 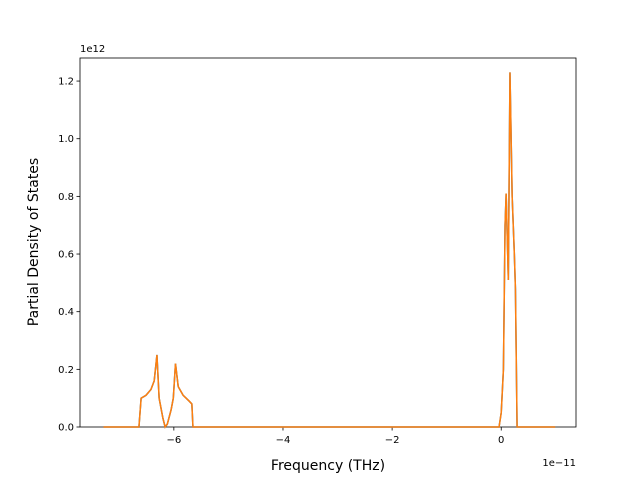 What do you see at coordinates (92, 49) in the screenshot?
I see `y-offset-label: 1e12` at bounding box center [92, 49].